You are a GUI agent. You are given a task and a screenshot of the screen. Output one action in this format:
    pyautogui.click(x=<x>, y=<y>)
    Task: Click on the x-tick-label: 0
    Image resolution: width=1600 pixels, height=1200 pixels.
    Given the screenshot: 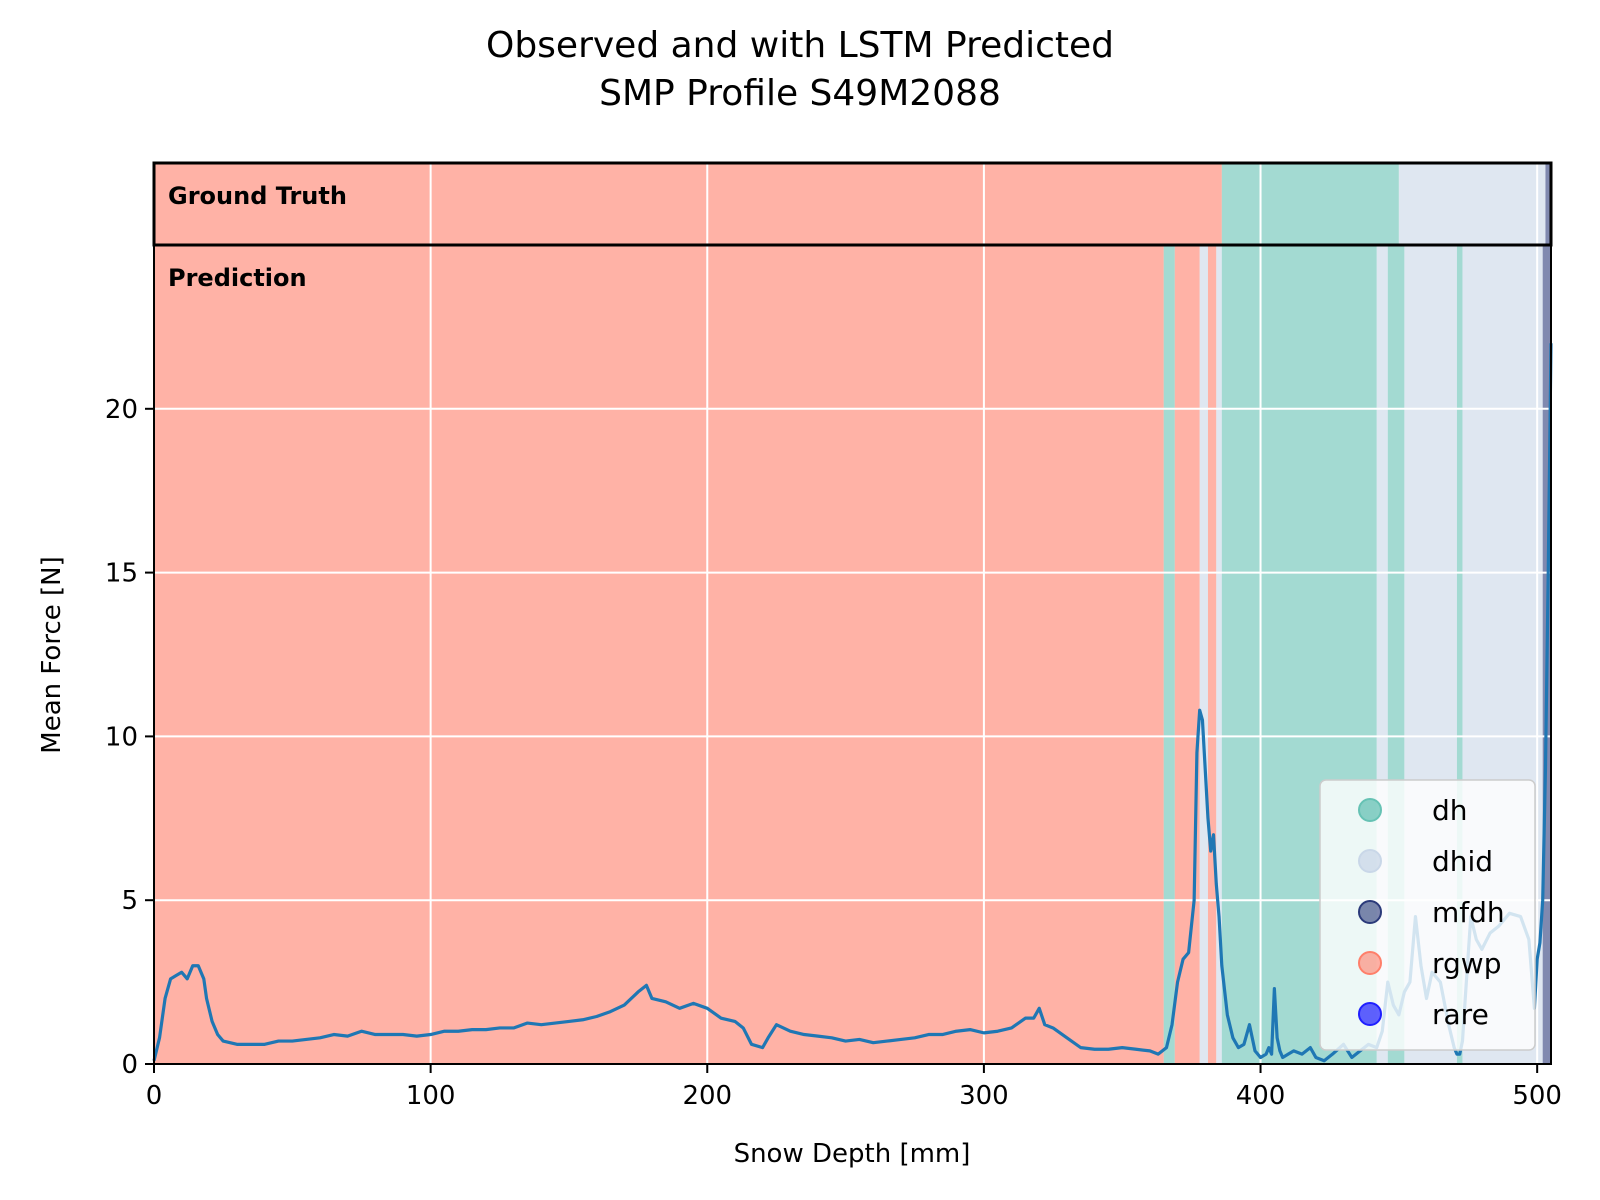 What is the action you would take?
    pyautogui.click(x=154, y=1096)
    